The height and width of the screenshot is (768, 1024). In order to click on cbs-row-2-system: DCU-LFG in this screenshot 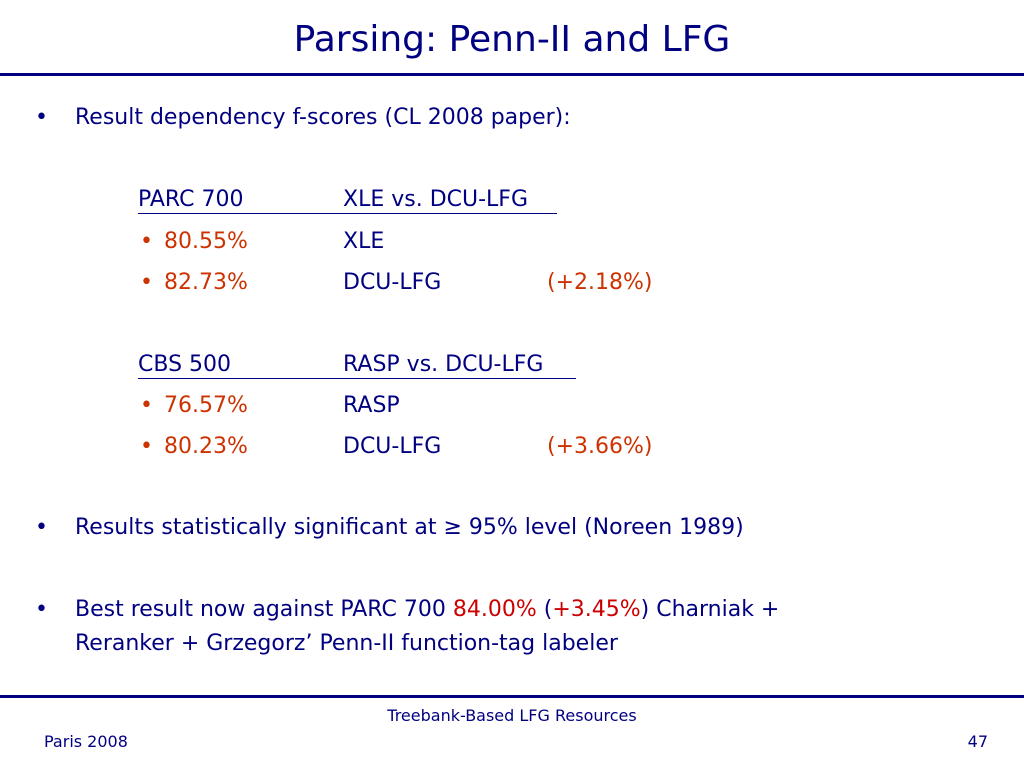, I will do `click(392, 446)`.